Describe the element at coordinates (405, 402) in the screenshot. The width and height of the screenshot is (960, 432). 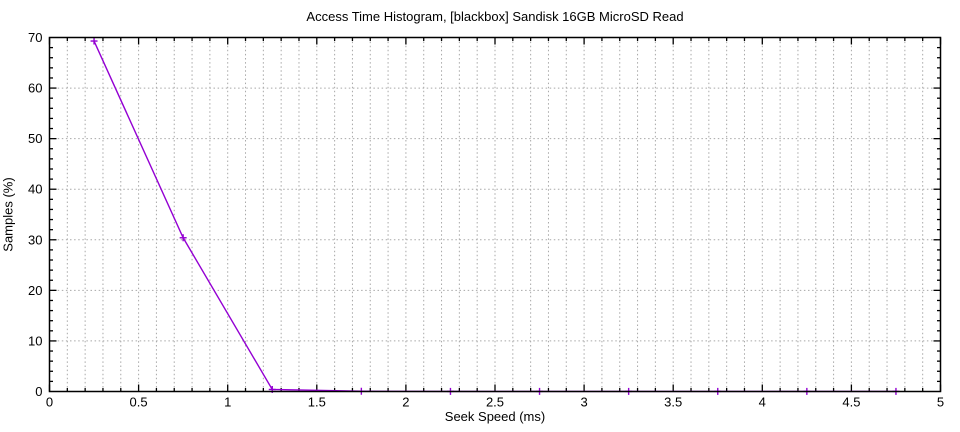
I see `x-tick-label: 2` at that location.